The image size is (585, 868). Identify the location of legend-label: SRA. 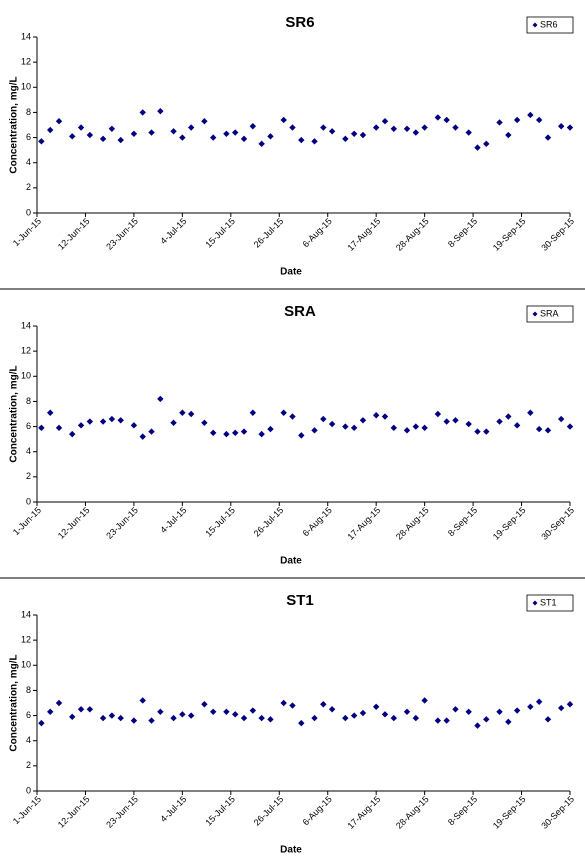
(549, 313).